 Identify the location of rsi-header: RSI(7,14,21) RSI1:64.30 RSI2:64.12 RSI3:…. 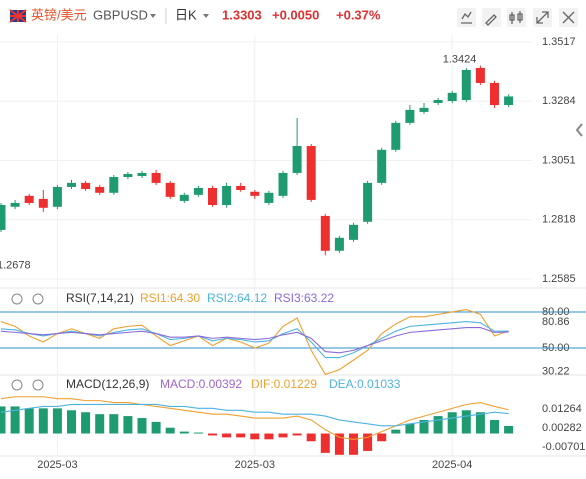
(172, 298).